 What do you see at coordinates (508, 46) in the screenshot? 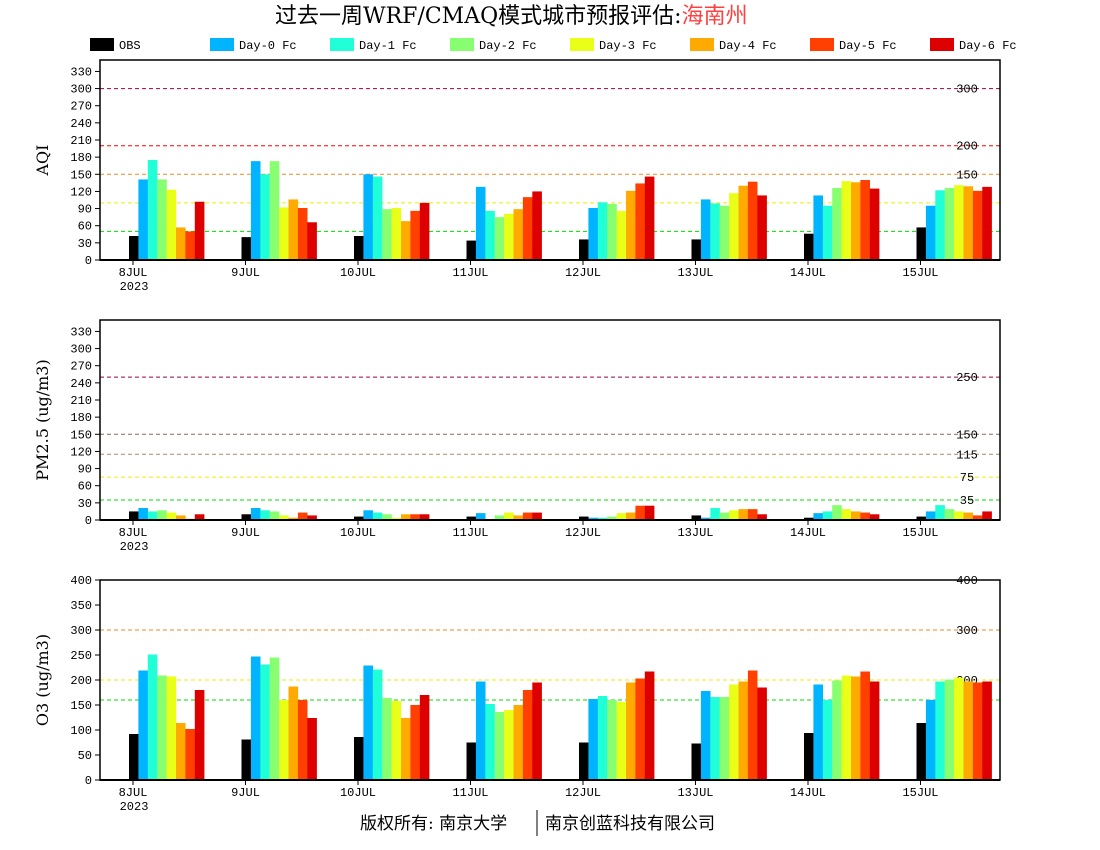
I see `legend-label-3: Day-2 Fc` at bounding box center [508, 46].